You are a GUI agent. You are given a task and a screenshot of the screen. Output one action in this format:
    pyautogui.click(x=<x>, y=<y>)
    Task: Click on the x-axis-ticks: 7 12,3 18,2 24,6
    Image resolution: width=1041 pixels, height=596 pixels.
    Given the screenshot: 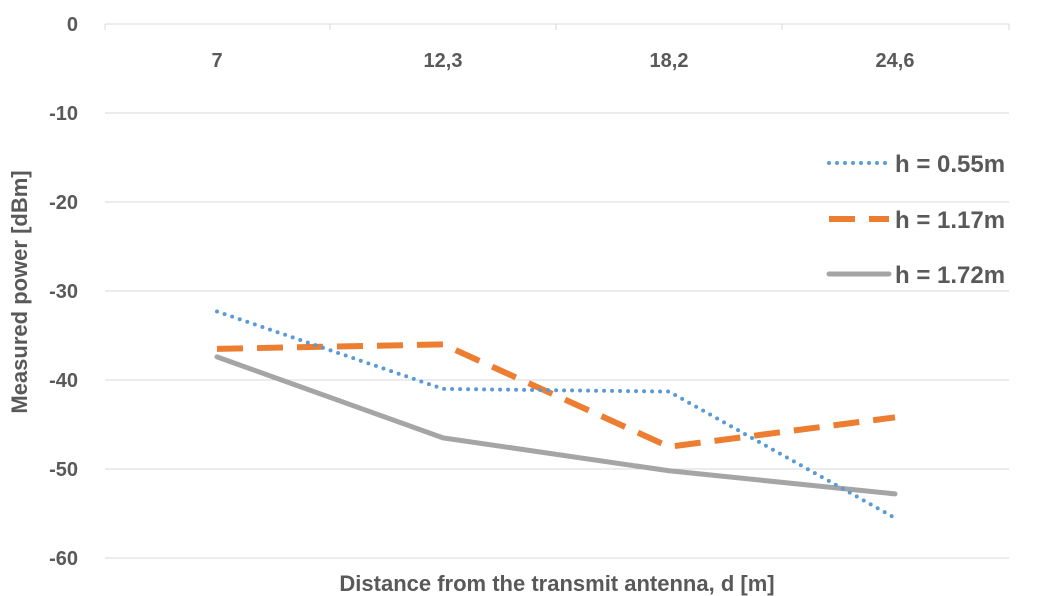 What is the action you would take?
    pyautogui.click(x=557, y=48)
    